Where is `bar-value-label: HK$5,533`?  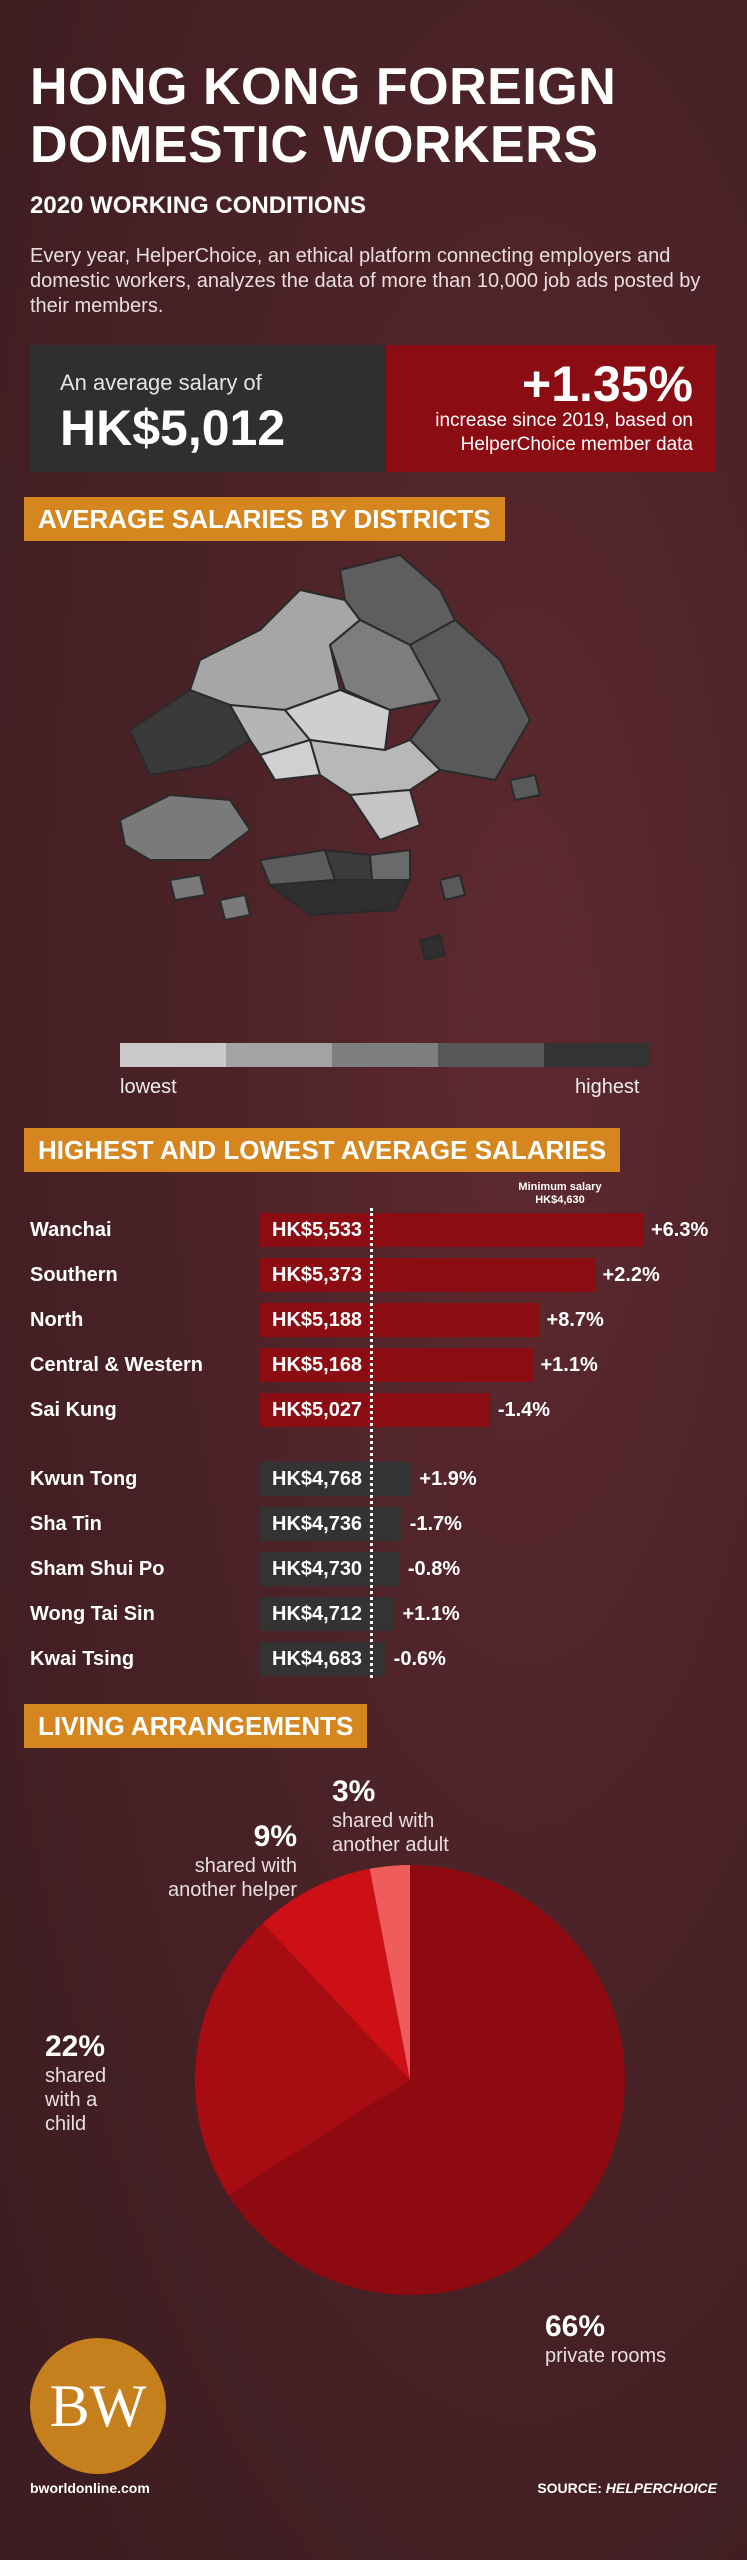 bar-value-label: HK$5,533 is located at coordinates (317, 1229).